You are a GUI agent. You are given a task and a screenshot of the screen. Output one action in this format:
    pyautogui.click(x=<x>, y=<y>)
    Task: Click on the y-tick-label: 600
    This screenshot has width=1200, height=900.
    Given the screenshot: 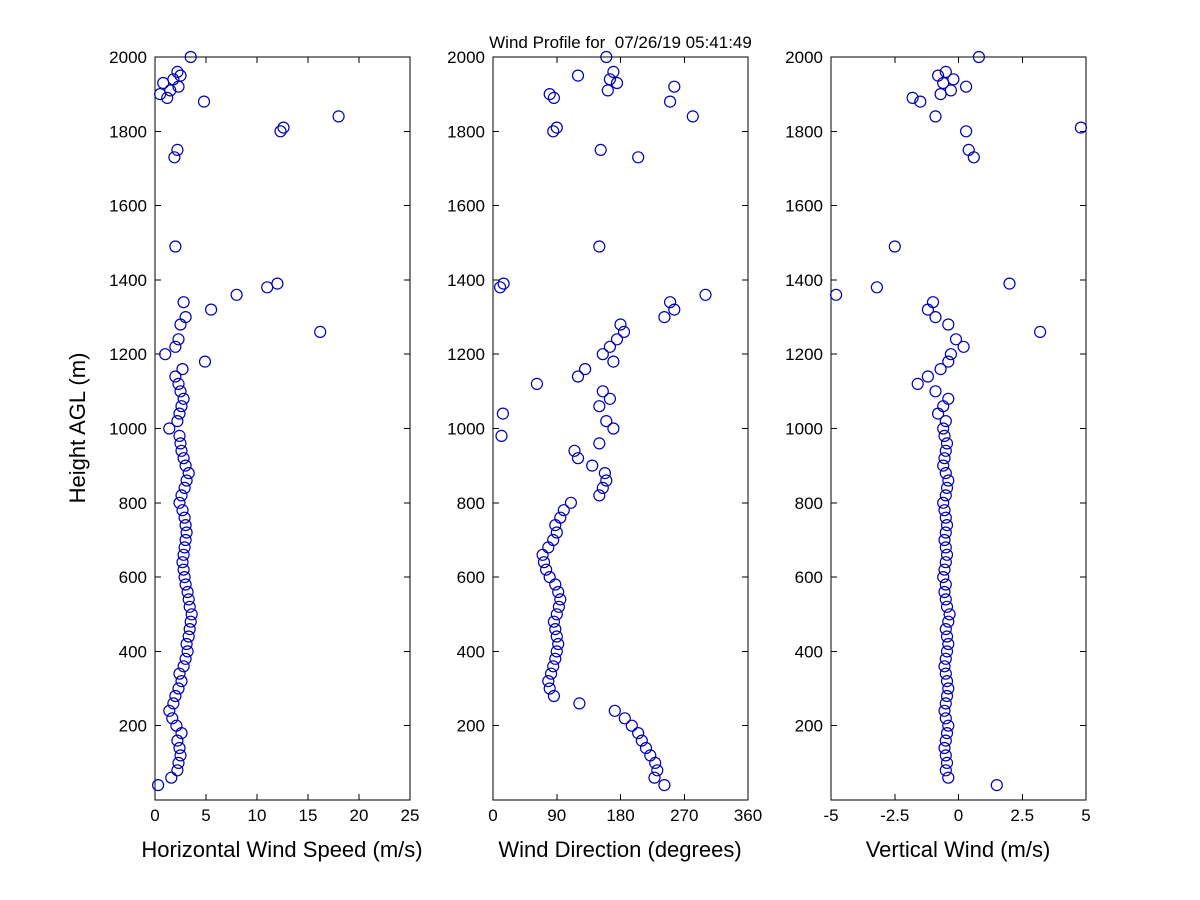 What is the action you would take?
    pyautogui.click(x=471, y=577)
    